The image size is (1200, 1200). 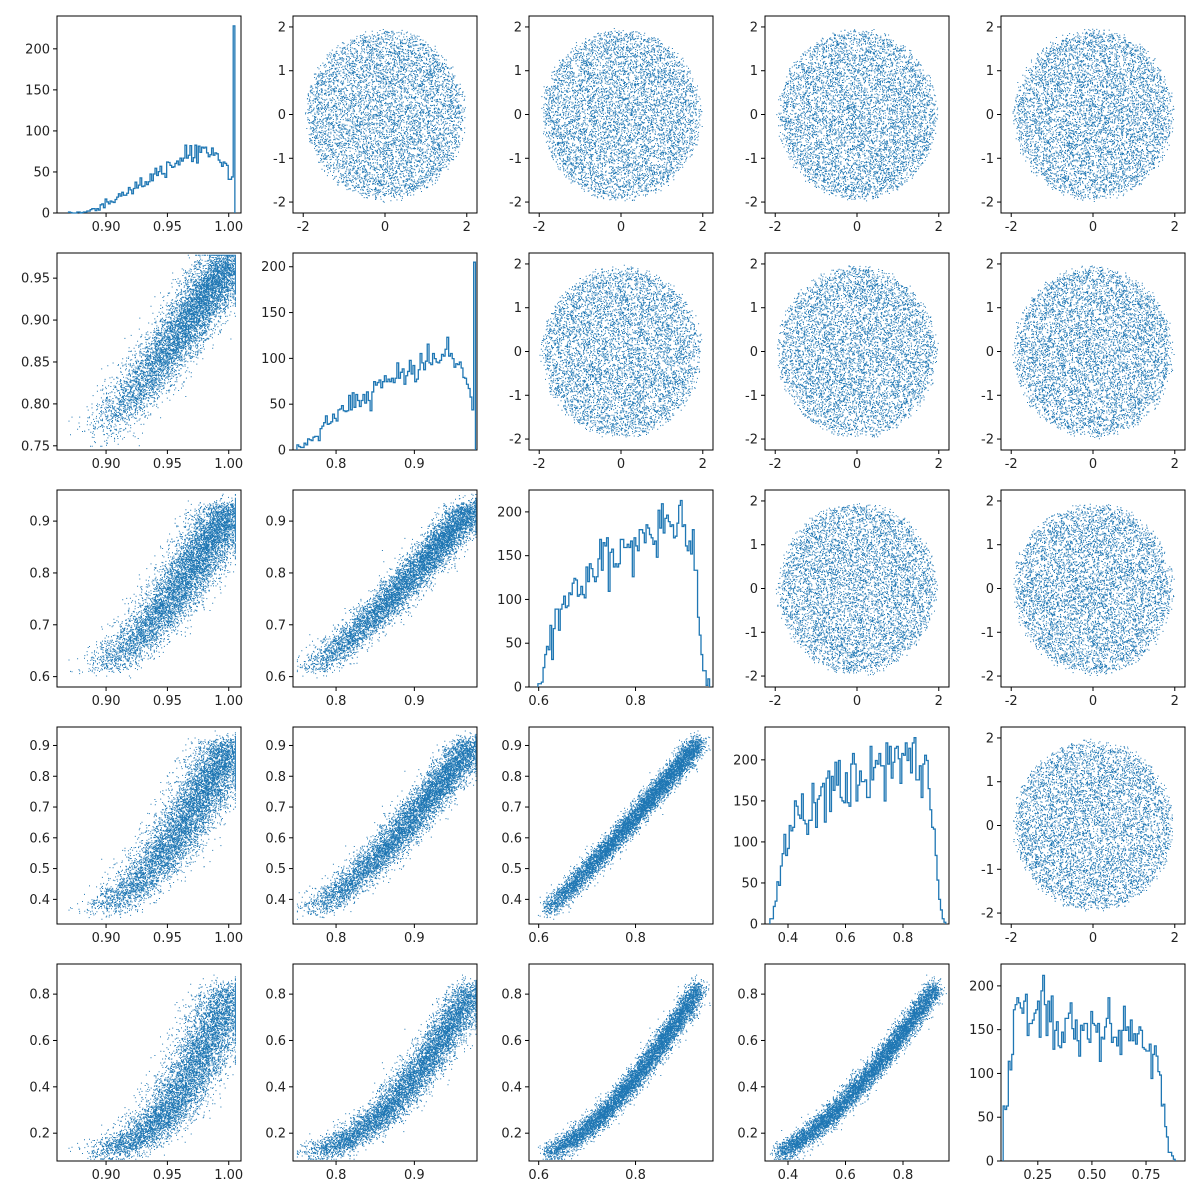 What do you see at coordinates (754, 589) in the screenshot?
I see `noise-2-3-y-tick-label: 0` at bounding box center [754, 589].